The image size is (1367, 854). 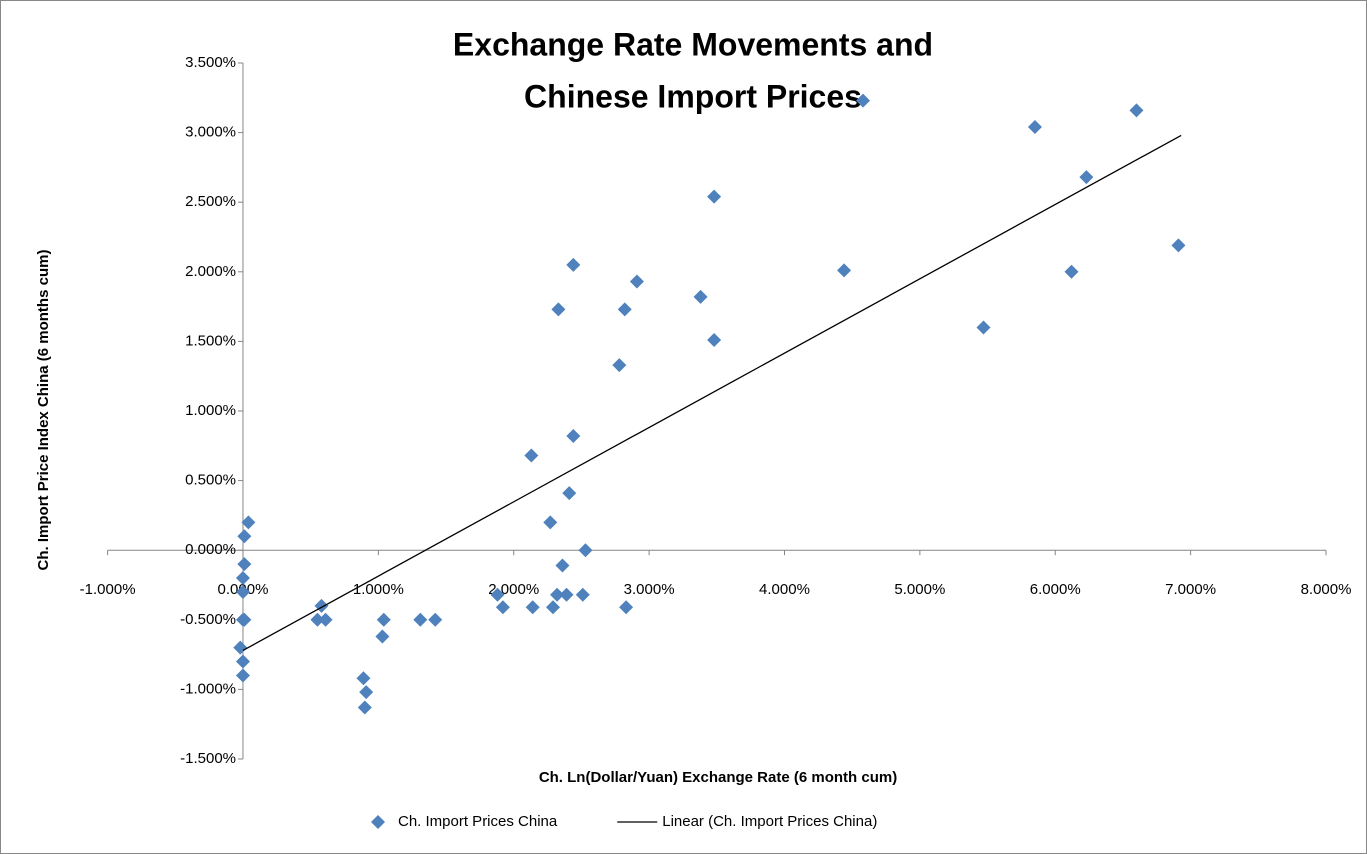 What do you see at coordinates (693, 96) in the screenshot?
I see `chart-title: Chinese Import Prices` at bounding box center [693, 96].